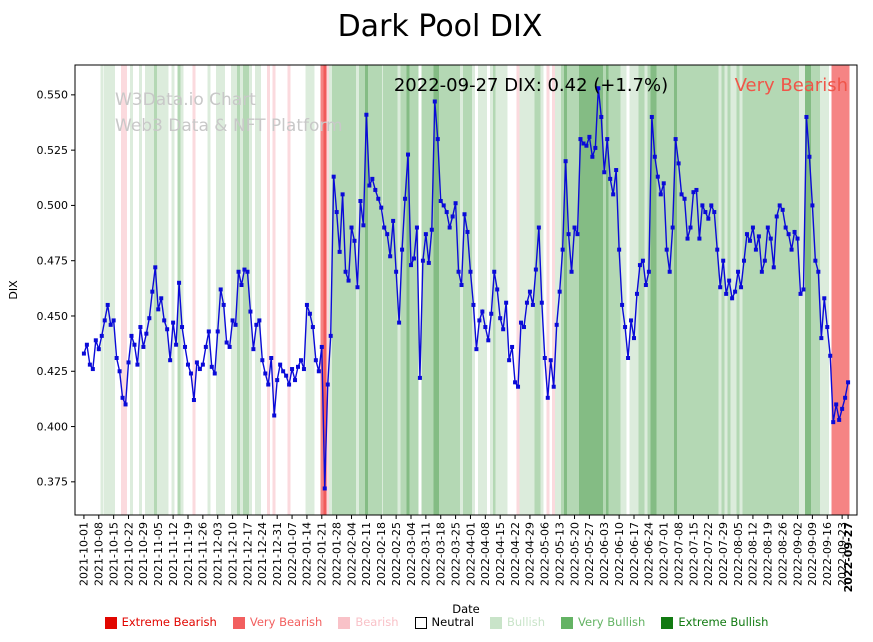 The width and height of the screenshot is (873, 642). Describe the element at coordinates (351, 554) in the screenshot. I see `x-tick-label: 2022-02-04` at that location.